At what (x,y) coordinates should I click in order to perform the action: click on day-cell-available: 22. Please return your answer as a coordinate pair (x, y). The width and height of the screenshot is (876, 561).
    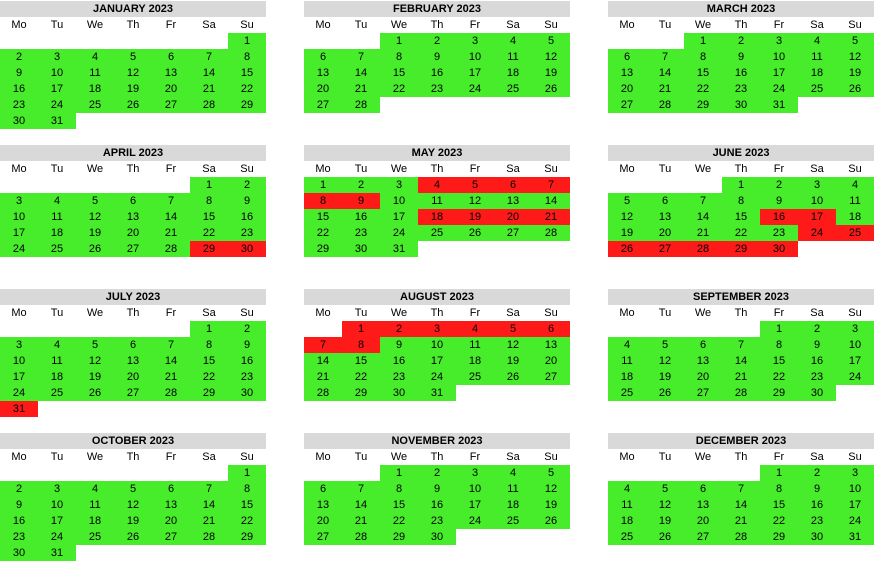
    Looking at the image, I should click on (361, 377).